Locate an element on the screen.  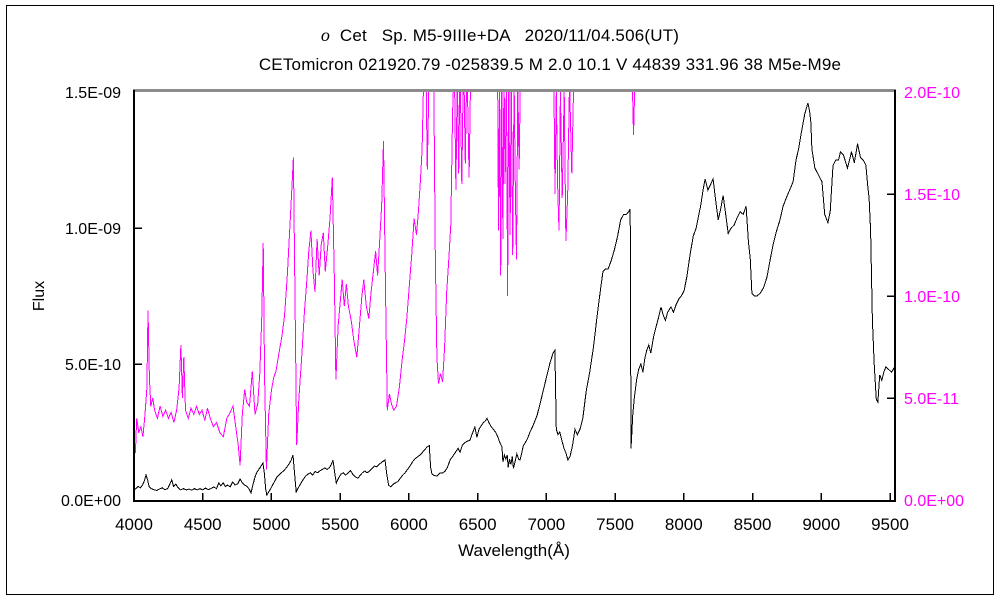
x-axis-title: Wavelength(Å) is located at coordinates (514, 550).